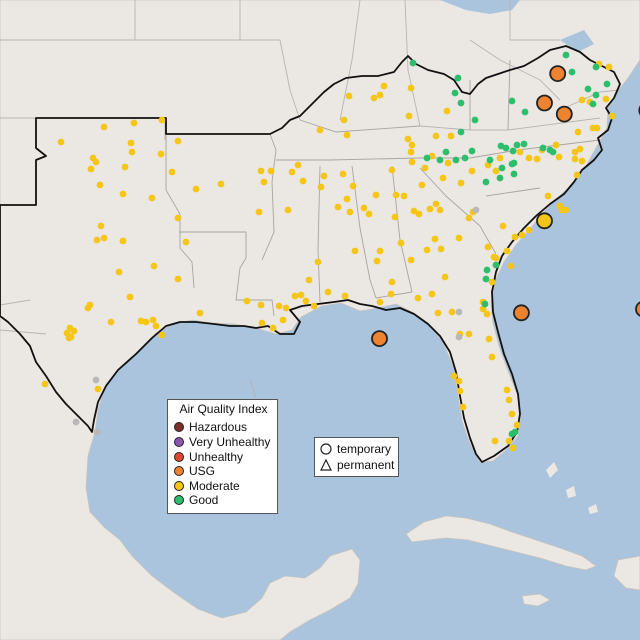 The height and width of the screenshot is (640, 640). What do you see at coordinates (544, 221) in the screenshot?
I see `site-marker-moderate` at bounding box center [544, 221].